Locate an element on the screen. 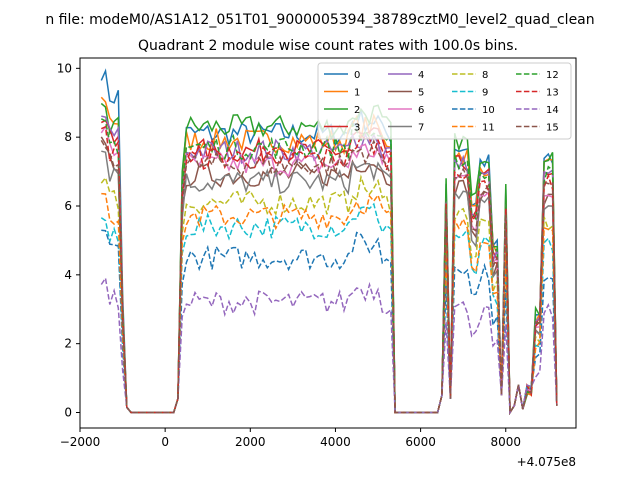 This screenshot has height=480, width=640. x-tick-label: 0 is located at coordinates (165, 442).